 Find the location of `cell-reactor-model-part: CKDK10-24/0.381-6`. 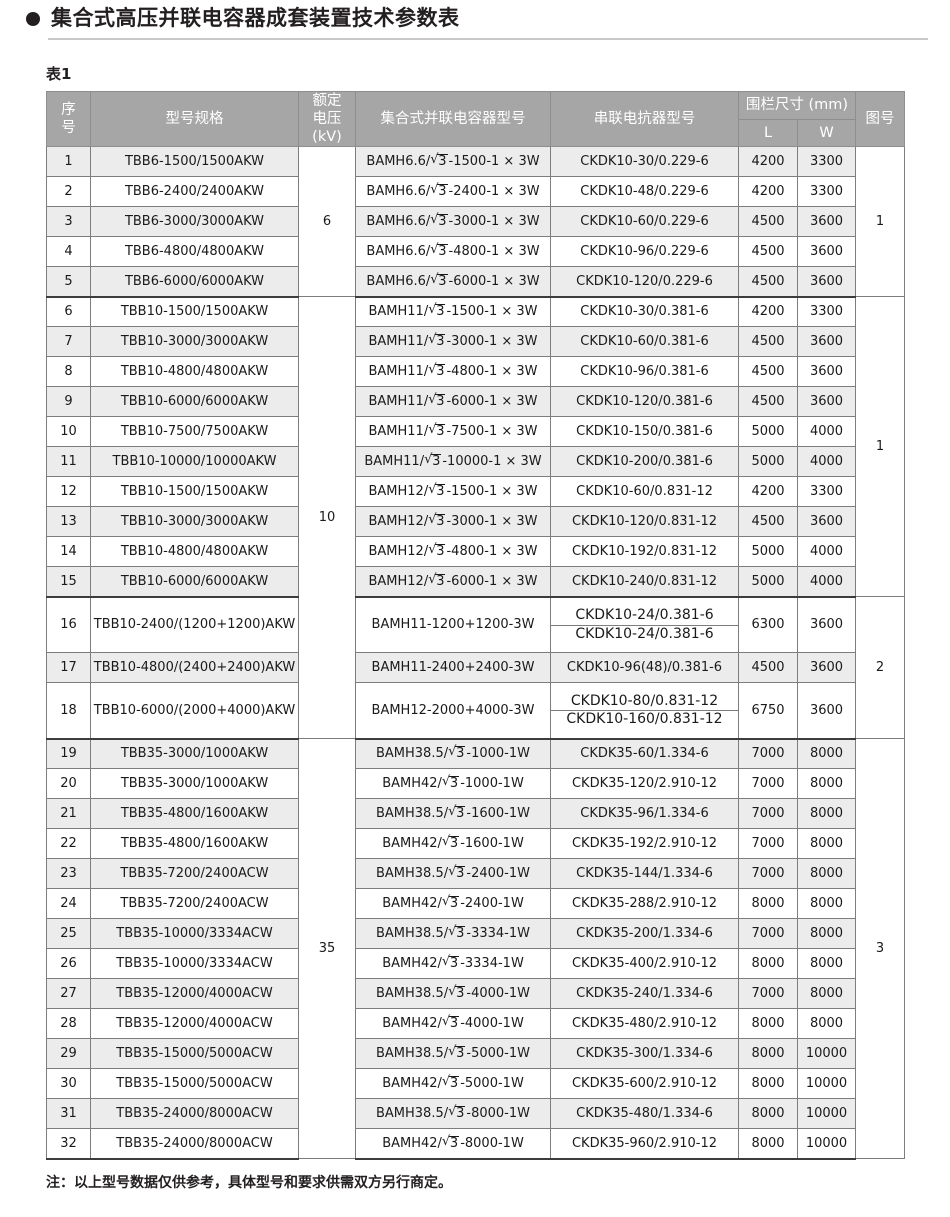

cell-reactor-model-part: CKDK10-24/0.381-6 is located at coordinates (644, 615).